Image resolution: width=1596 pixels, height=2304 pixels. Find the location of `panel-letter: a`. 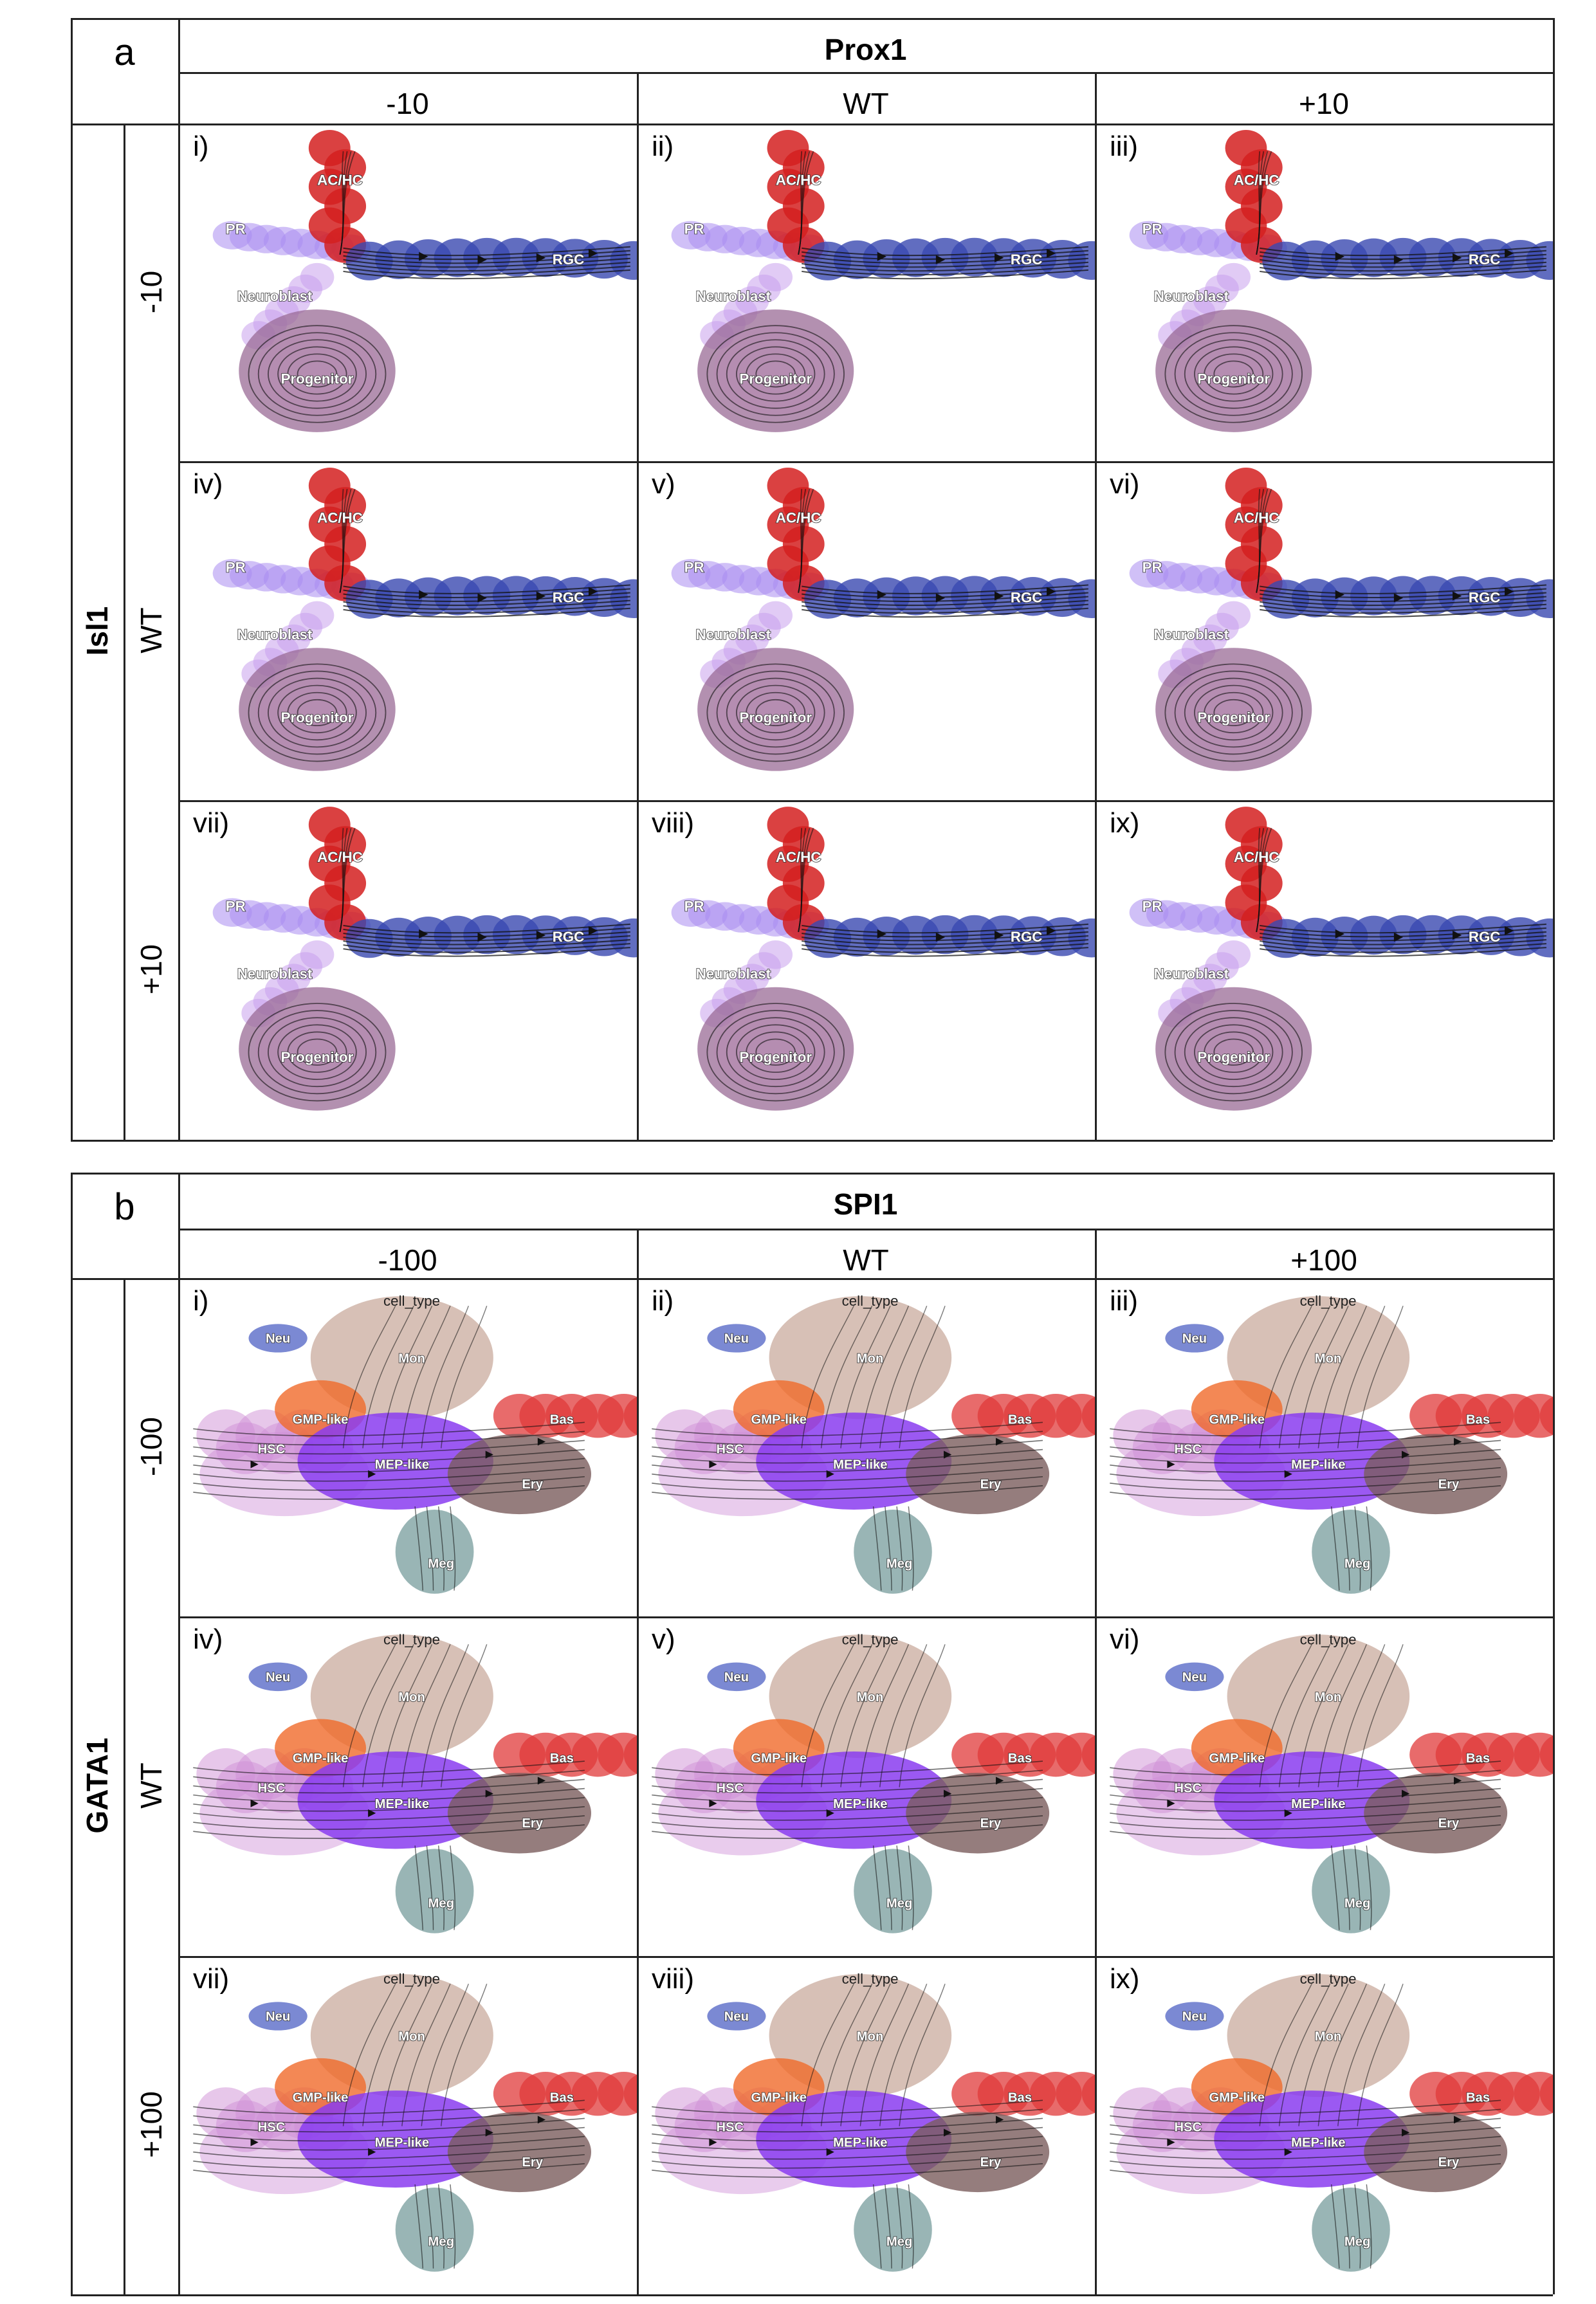

panel-letter: a is located at coordinates (124, 52).